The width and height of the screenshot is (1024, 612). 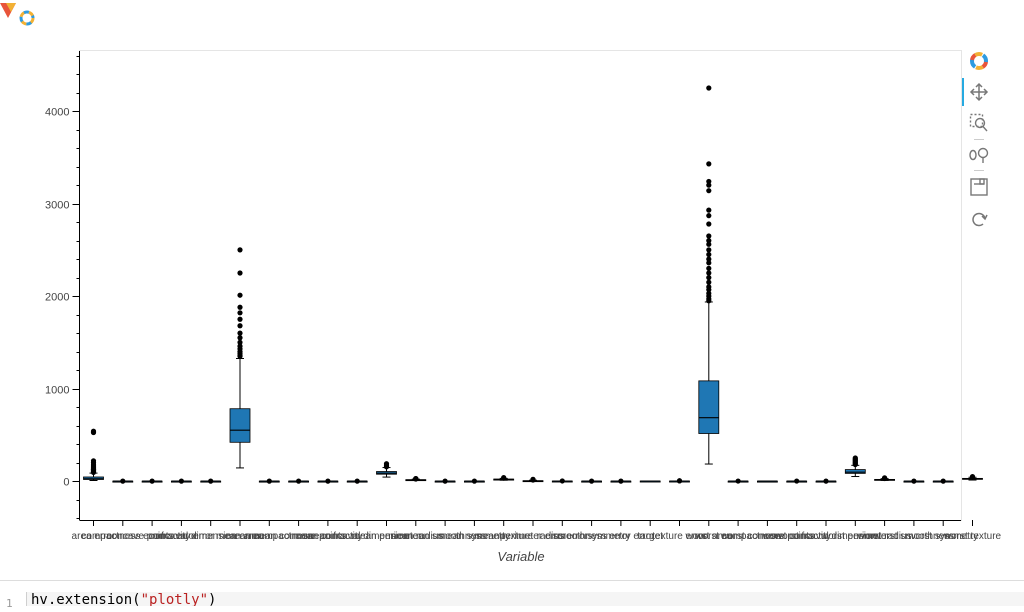 I want to click on x-tick-label: symmetry error, so click(x=621, y=536).